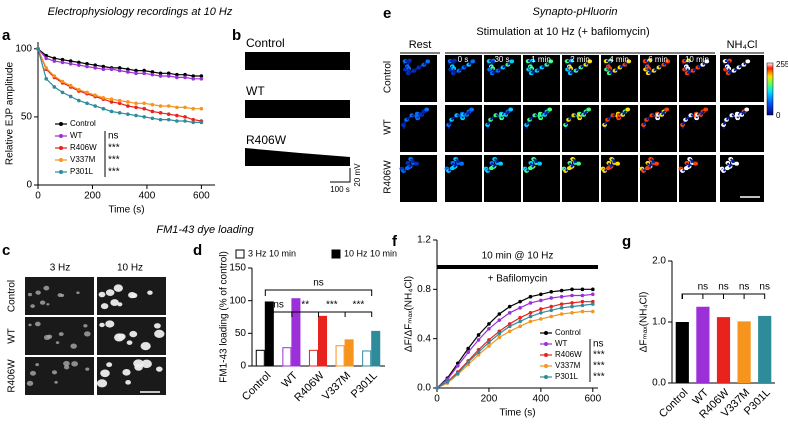 The height and width of the screenshot is (433, 788). Describe the element at coordinates (237, 300) in the screenshot. I see `y-tick-label: 100` at that location.